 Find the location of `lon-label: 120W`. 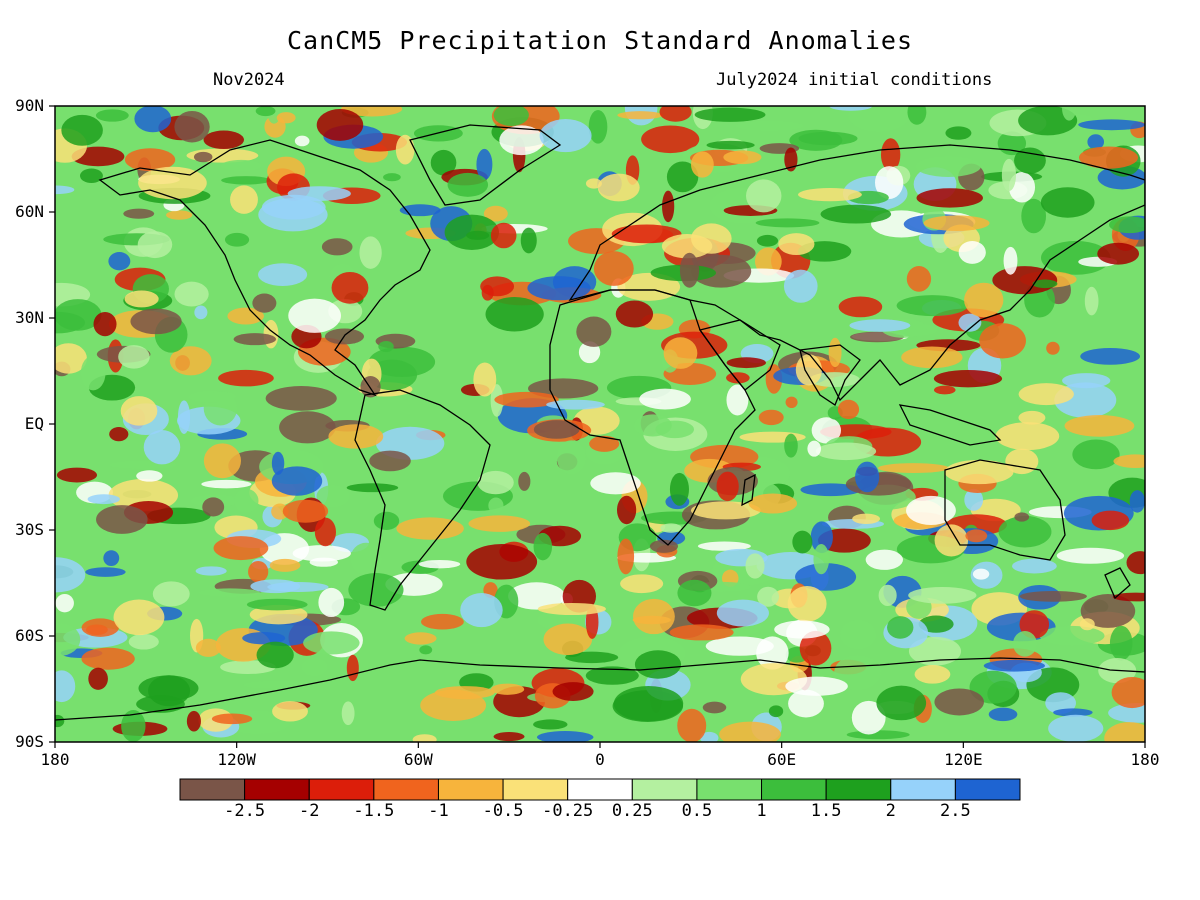

lon-label: 120W is located at coordinates (236, 759).